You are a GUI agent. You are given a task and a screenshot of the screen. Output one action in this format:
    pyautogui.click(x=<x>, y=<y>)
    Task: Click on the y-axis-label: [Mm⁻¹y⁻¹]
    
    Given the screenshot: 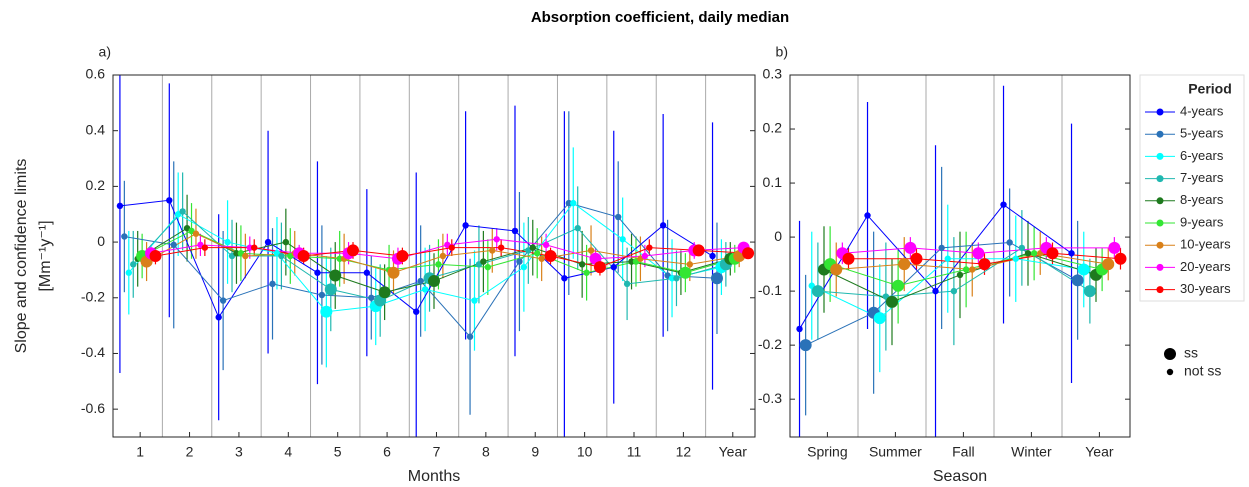 What is the action you would take?
    pyautogui.click(x=45, y=255)
    